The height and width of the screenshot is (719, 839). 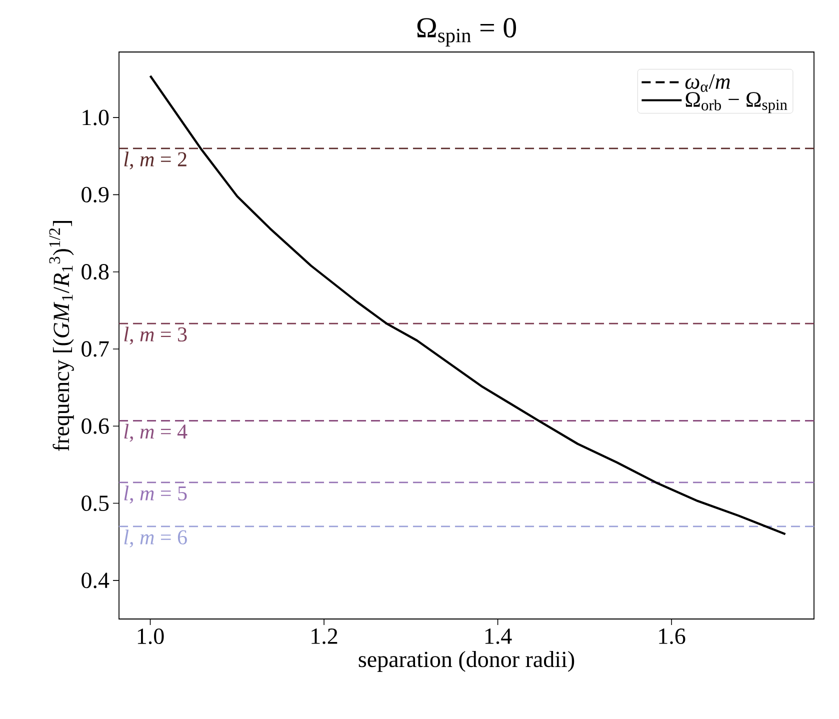 I want to click on legend-label: Ω$_{orb}$ − Ω$_{spin}$, so click(x=737, y=103).